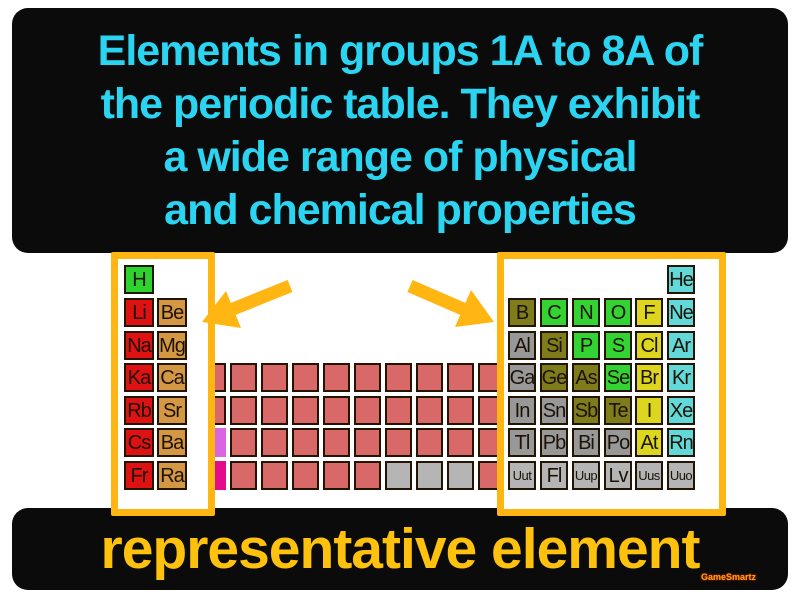 This screenshot has width=800, height=600. What do you see at coordinates (172, 442) in the screenshot?
I see `element-cell-ba: Ba` at bounding box center [172, 442].